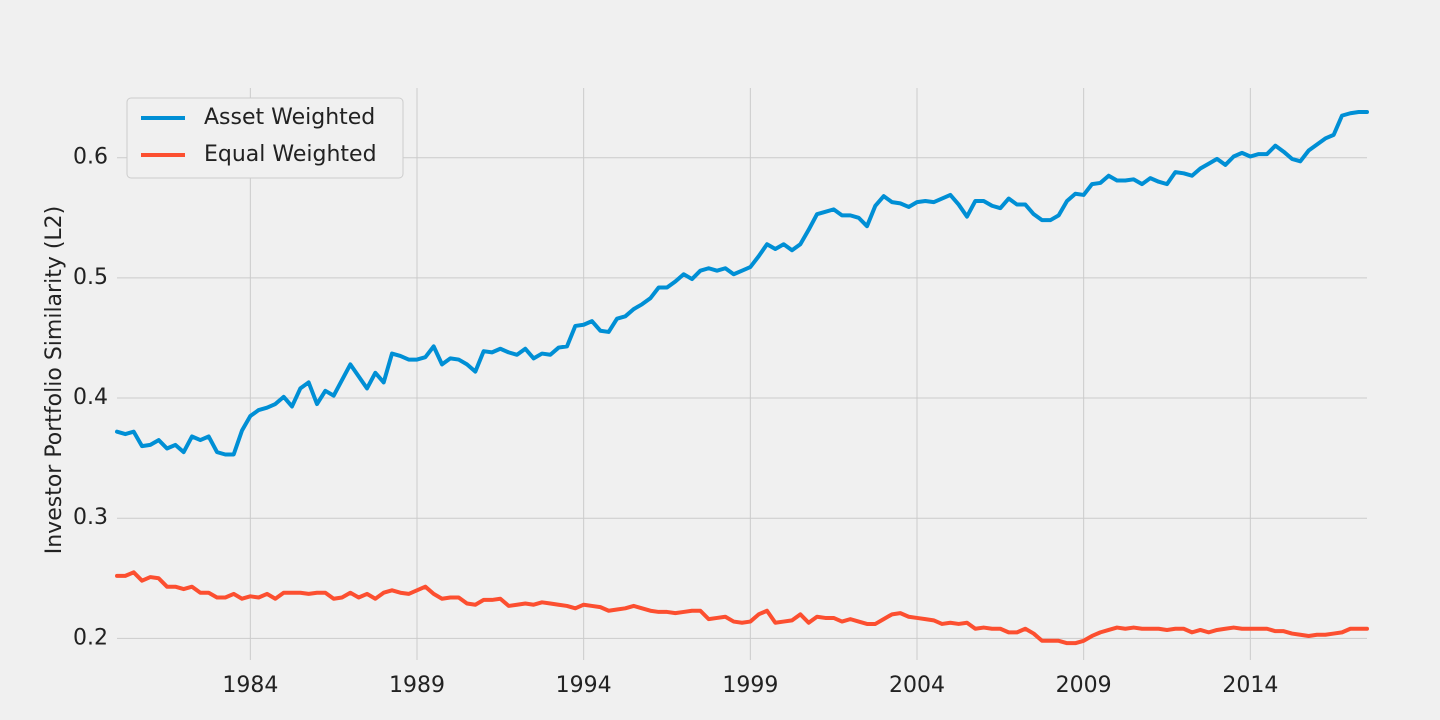 The width and height of the screenshot is (1440, 720). Describe the element at coordinates (290, 154) in the screenshot. I see `legend-label: Equal Weighted` at that location.